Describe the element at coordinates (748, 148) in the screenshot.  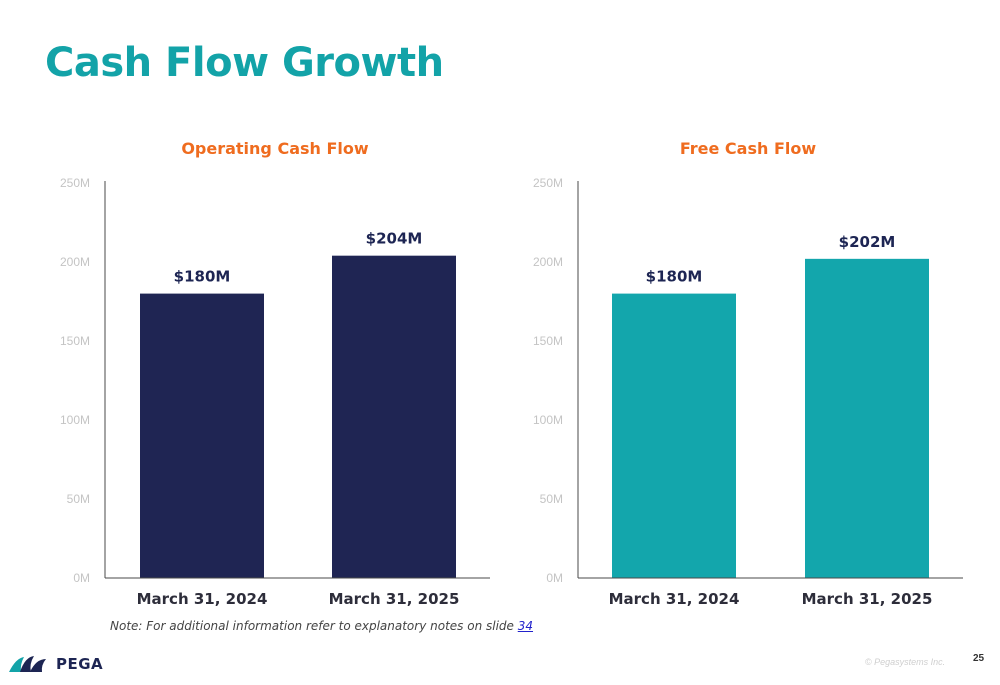
I see `chart-title: Free Cash Flow` at that location.